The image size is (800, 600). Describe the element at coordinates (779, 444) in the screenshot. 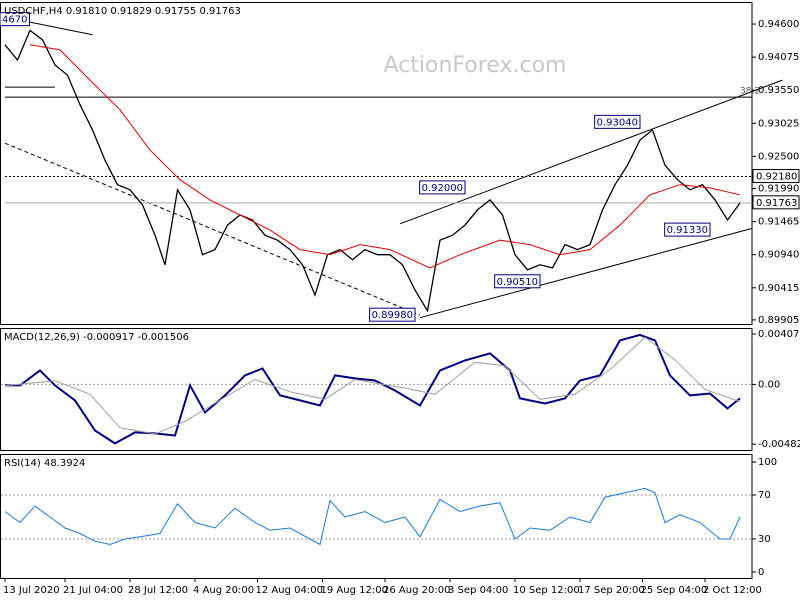

I see `y-tick-label: -0.004829` at that location.